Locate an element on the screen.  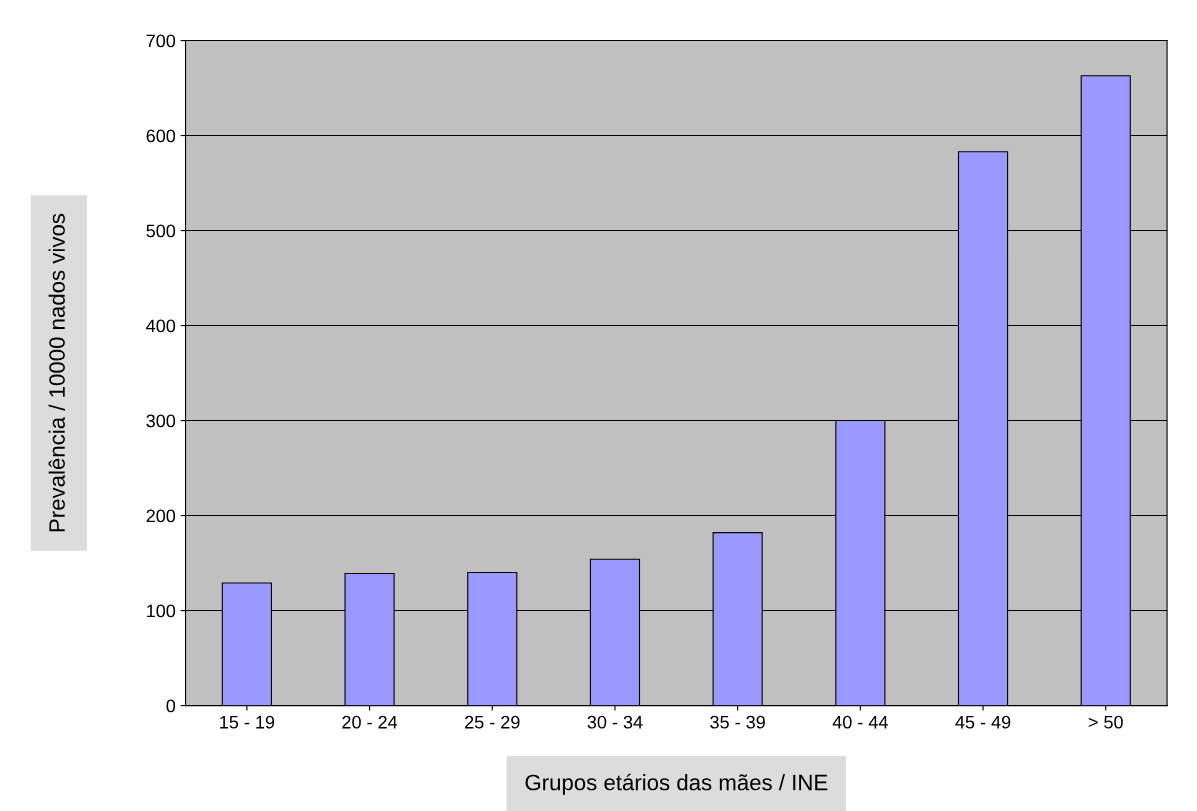
y-tick-label: 100 is located at coordinates (161, 611).